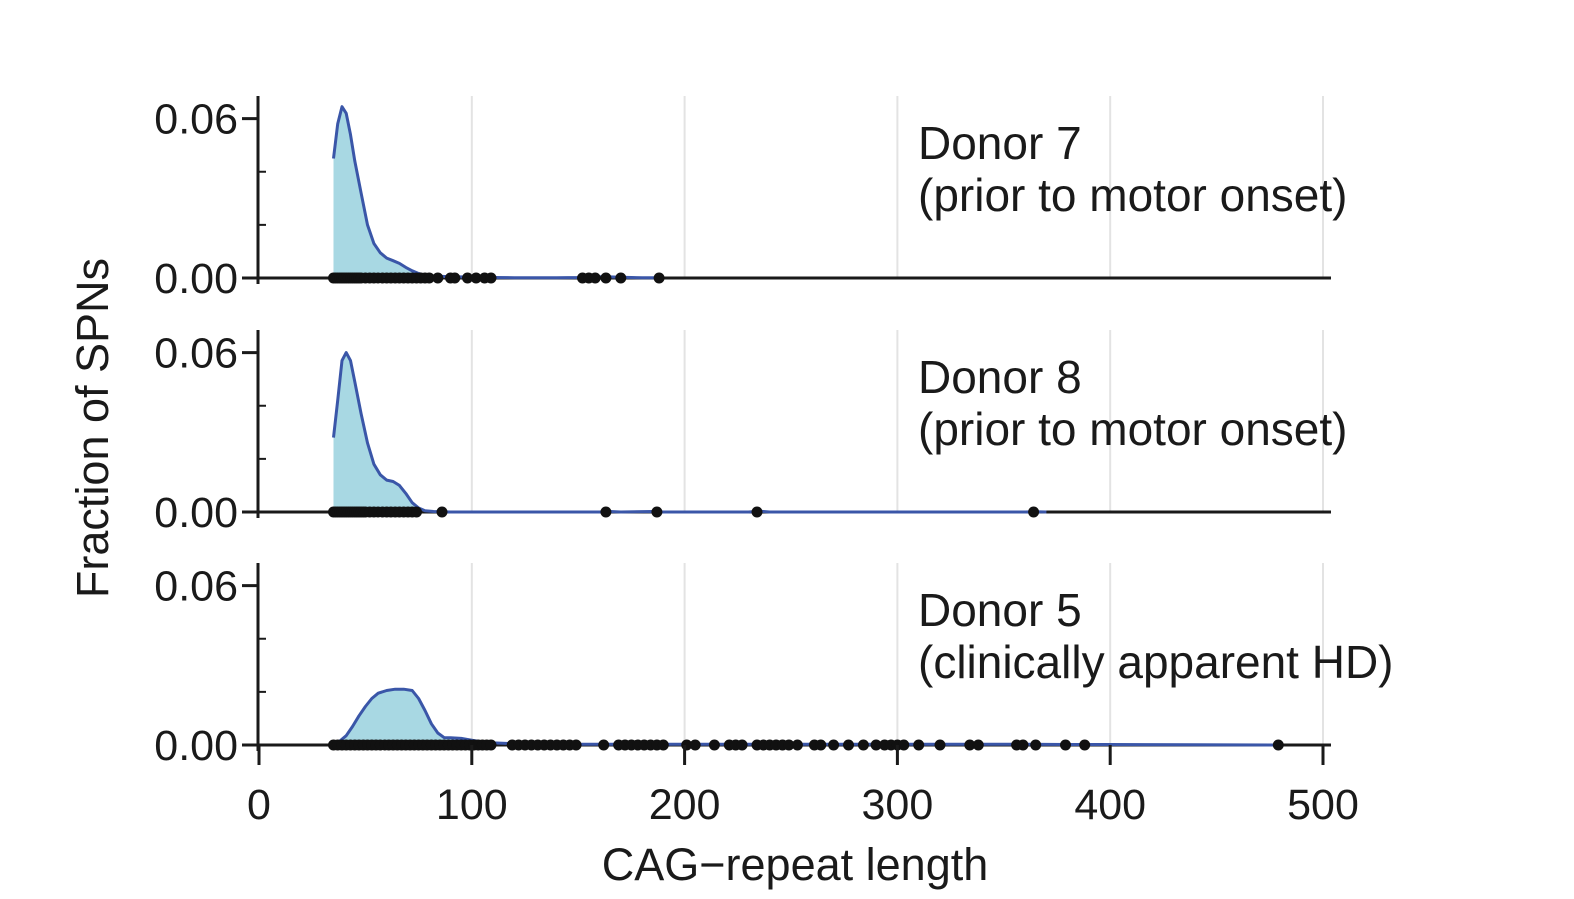 This screenshot has width=1574, height=899. Describe the element at coordinates (1110, 805) in the screenshot. I see `x-tick-label-400: 400` at that location.